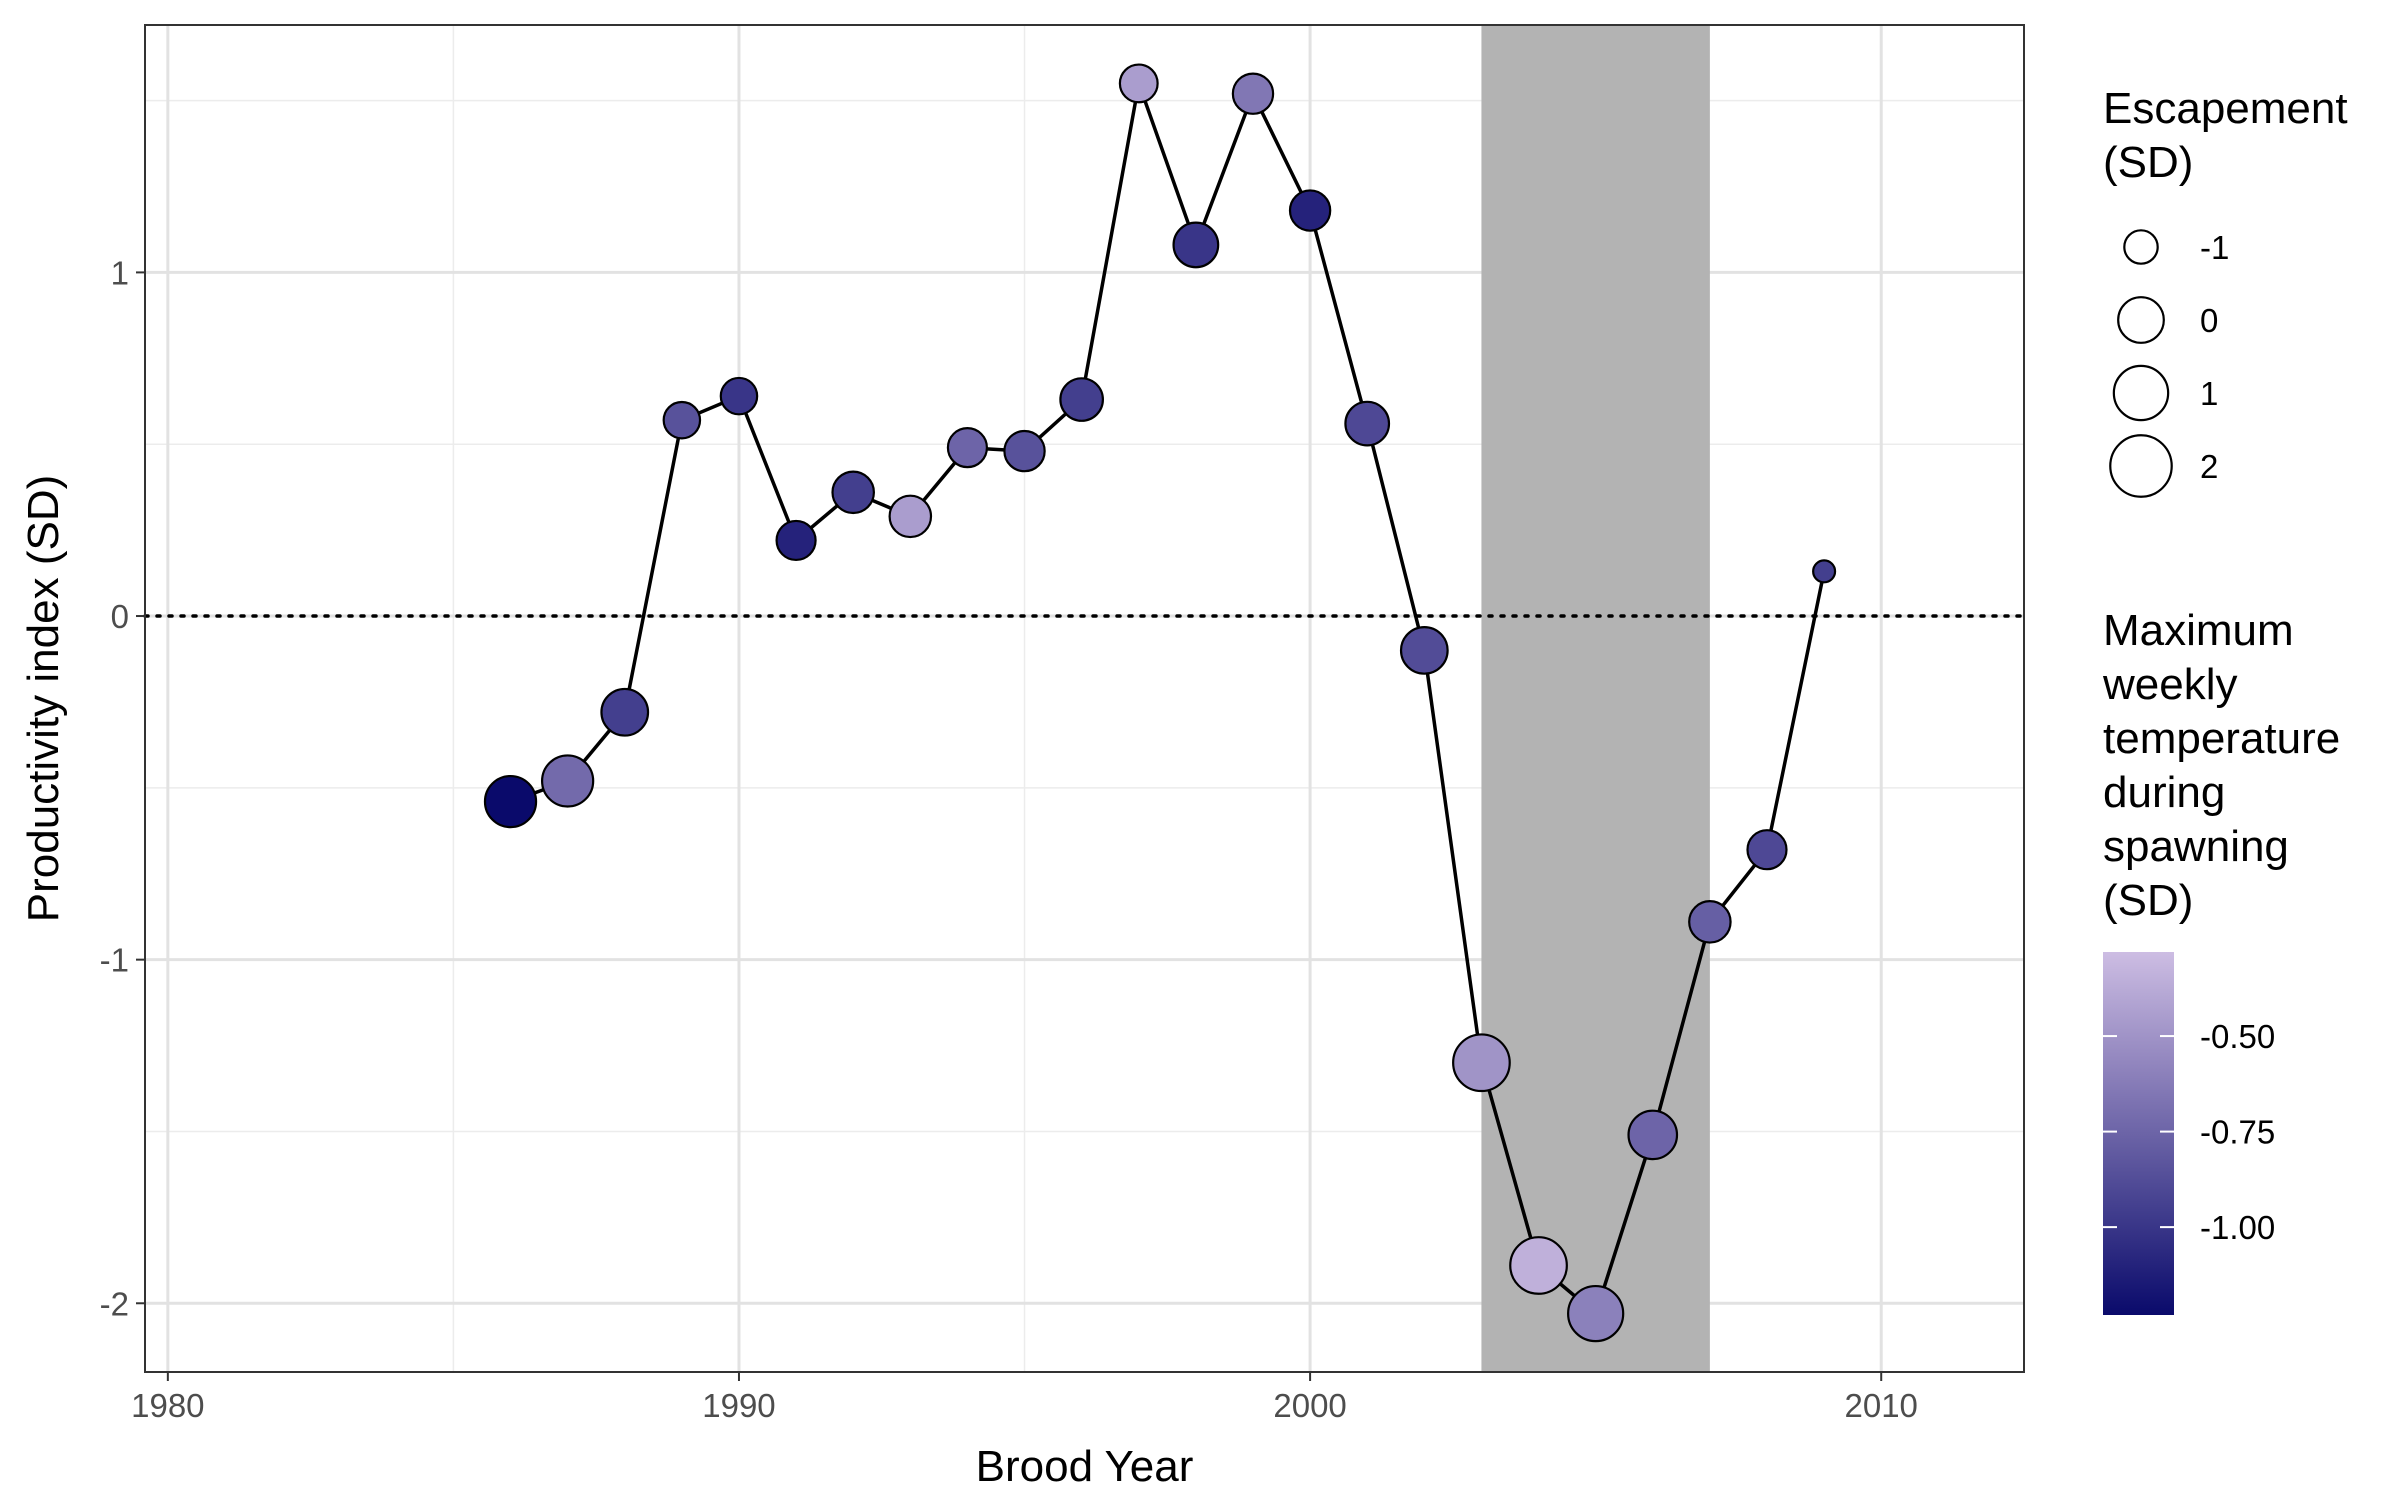  I want to click on size-legend-label: 2, so click(2209, 466).